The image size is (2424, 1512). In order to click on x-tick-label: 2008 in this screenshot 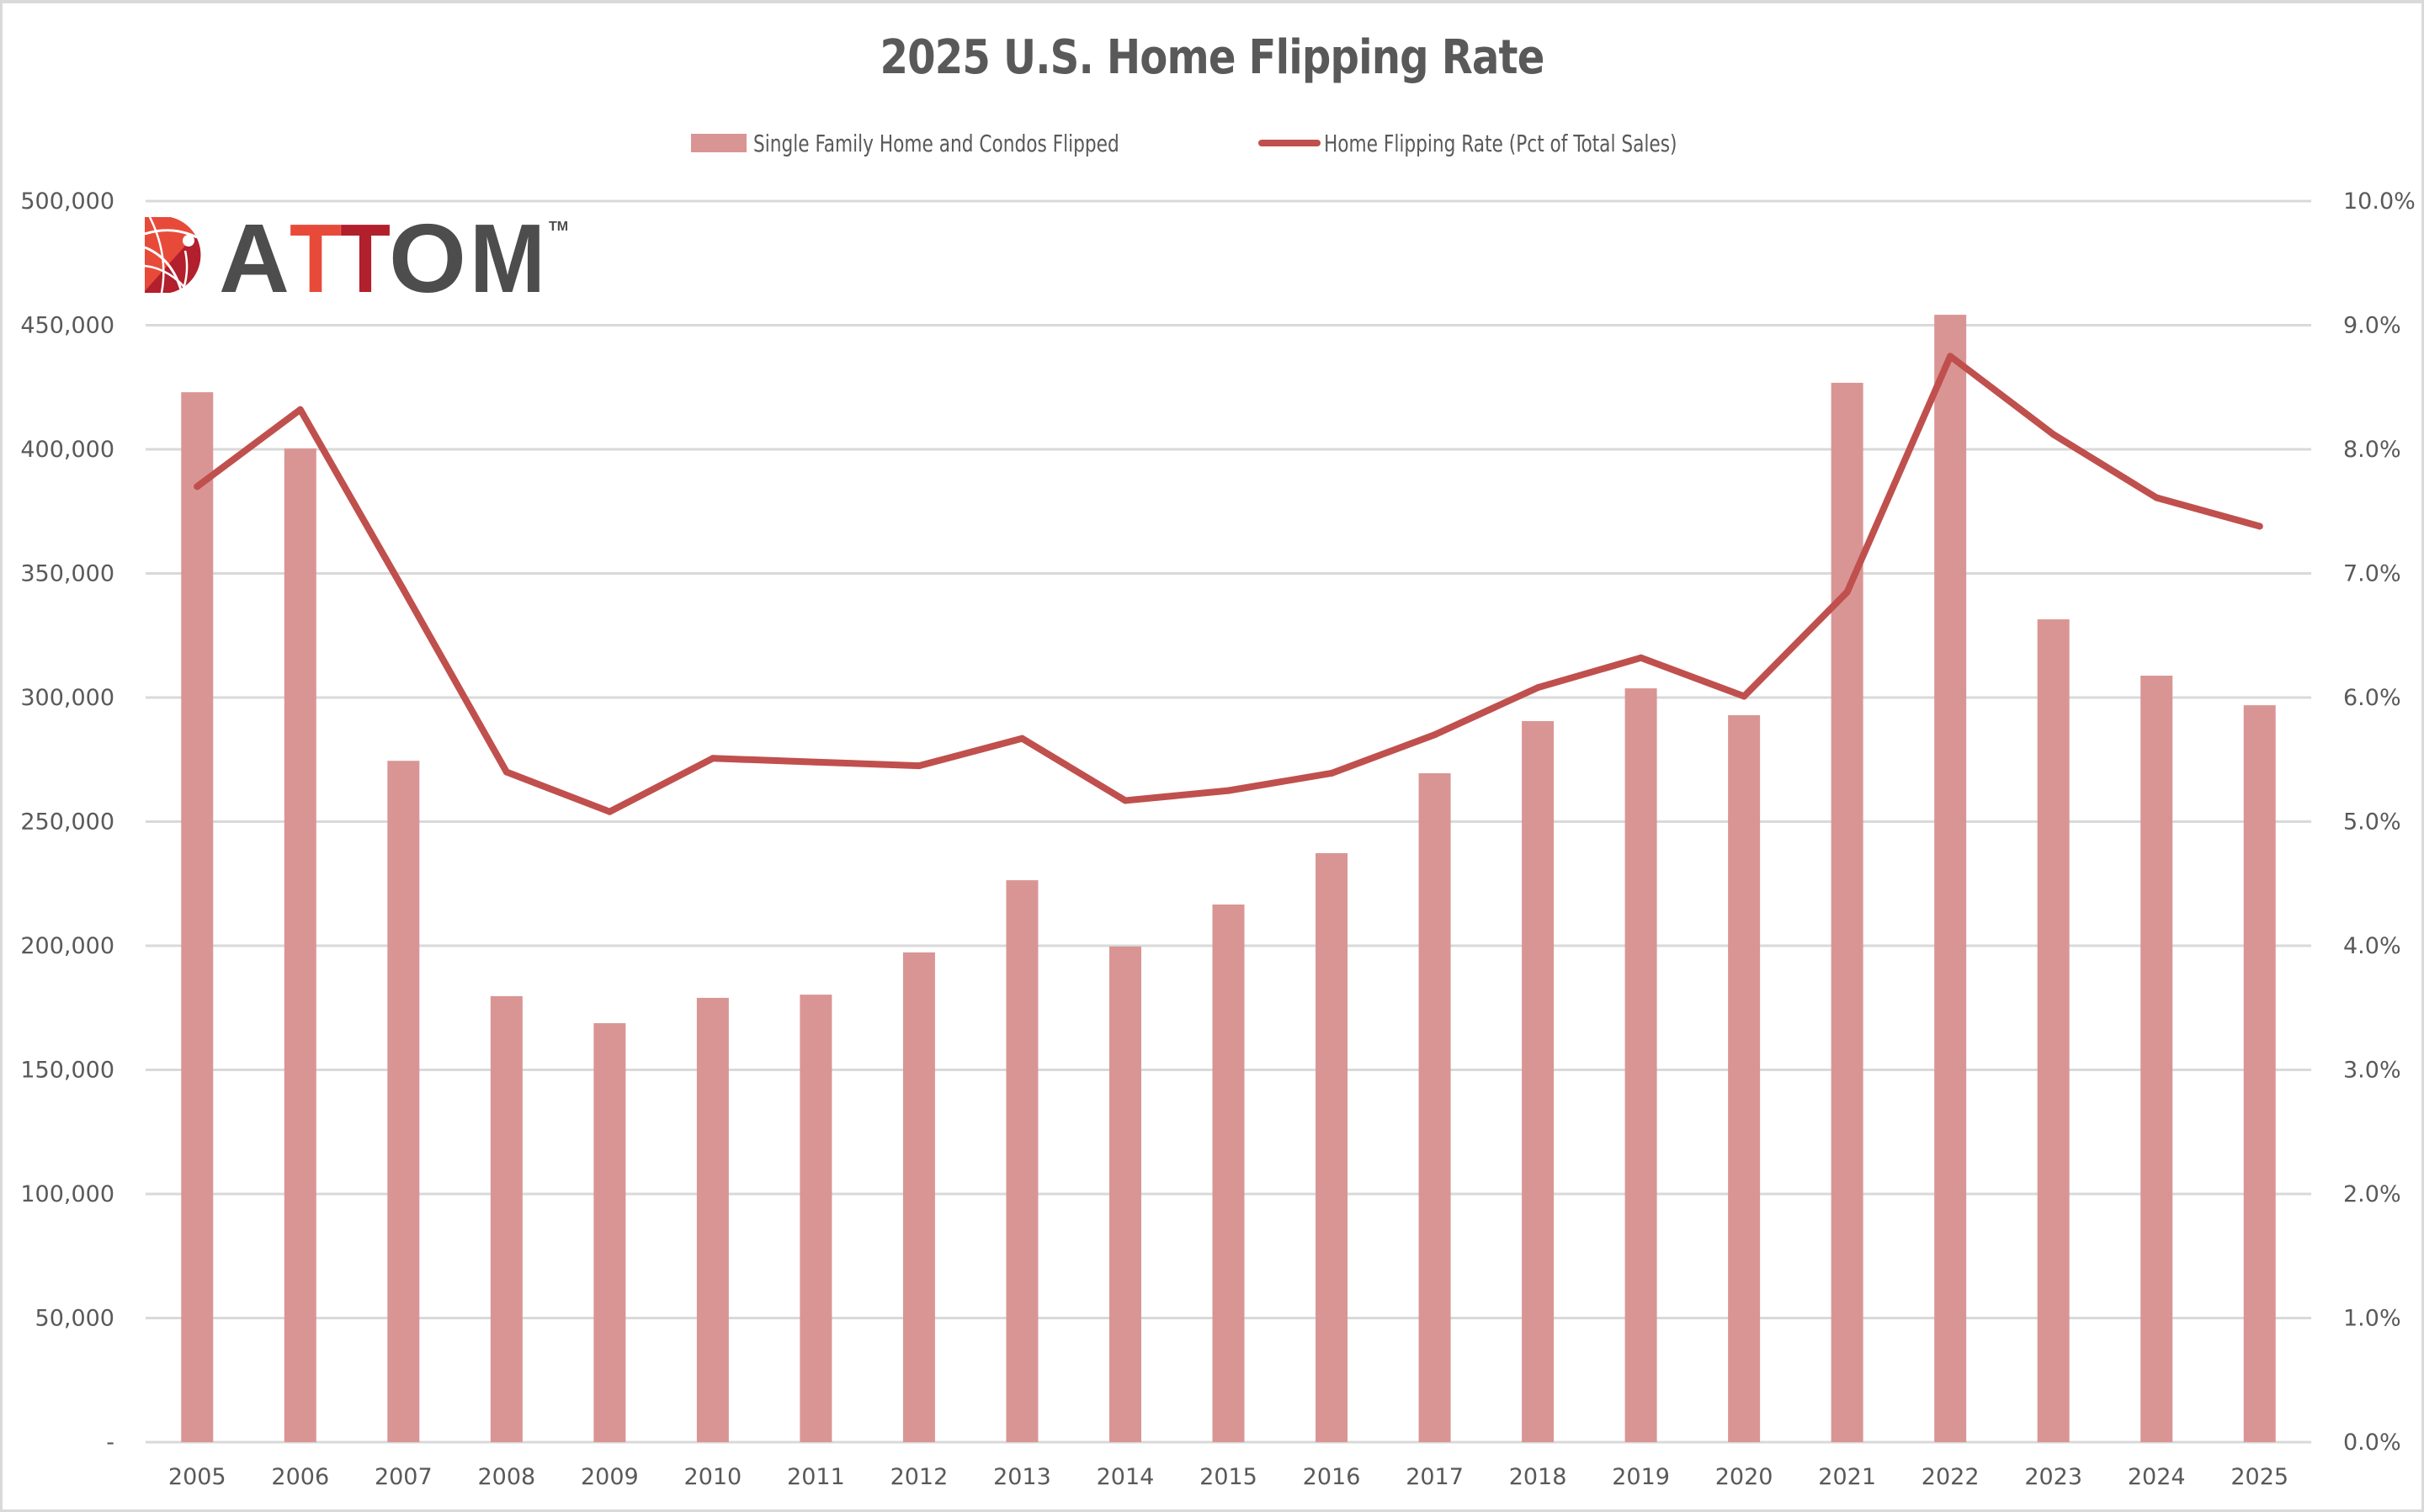, I will do `click(506, 1477)`.